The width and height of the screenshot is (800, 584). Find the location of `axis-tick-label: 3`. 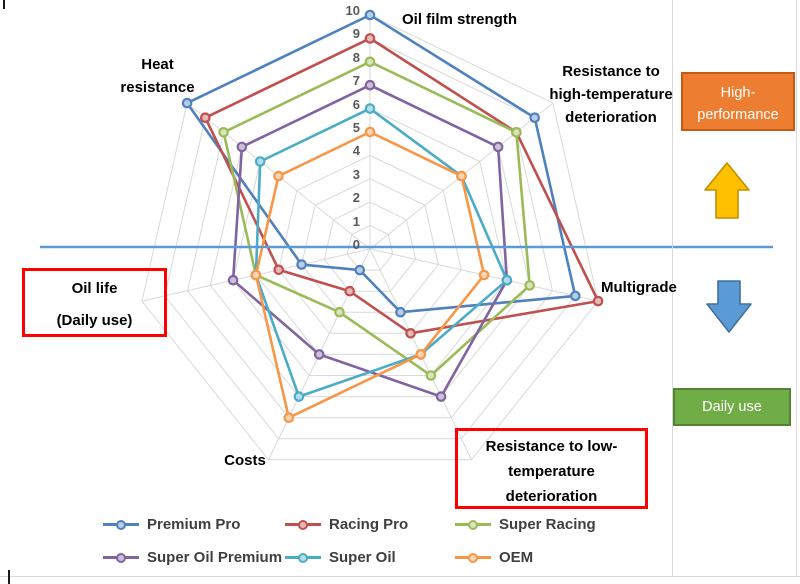

axis-tick-label: 3 is located at coordinates (356, 174).